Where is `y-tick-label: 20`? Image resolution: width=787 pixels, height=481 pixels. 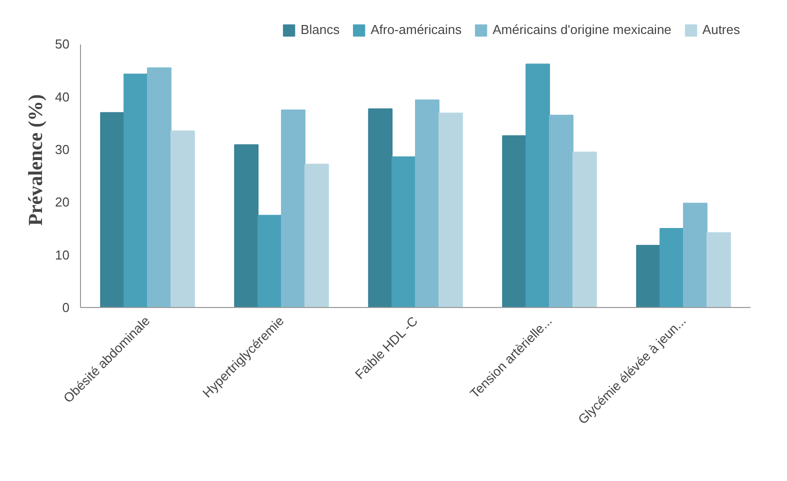
y-tick-label: 20 is located at coordinates (62, 202).